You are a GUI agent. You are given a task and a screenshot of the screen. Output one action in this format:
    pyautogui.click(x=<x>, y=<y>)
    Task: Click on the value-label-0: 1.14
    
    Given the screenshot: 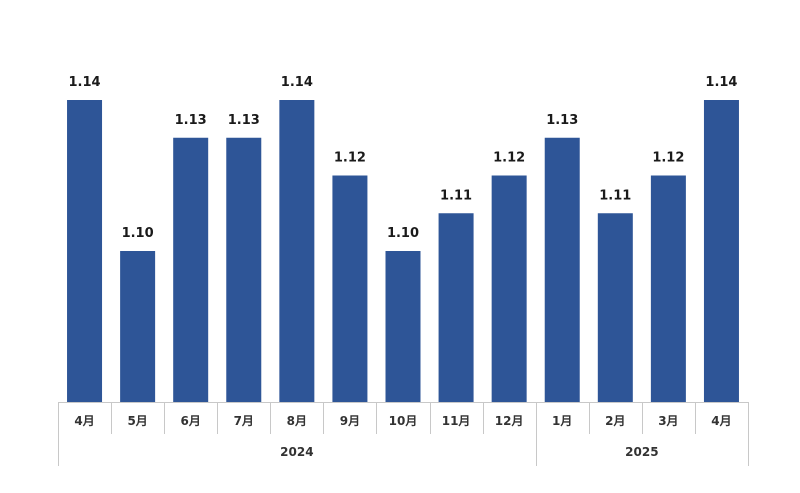 What is the action you would take?
    pyautogui.click(x=85, y=82)
    